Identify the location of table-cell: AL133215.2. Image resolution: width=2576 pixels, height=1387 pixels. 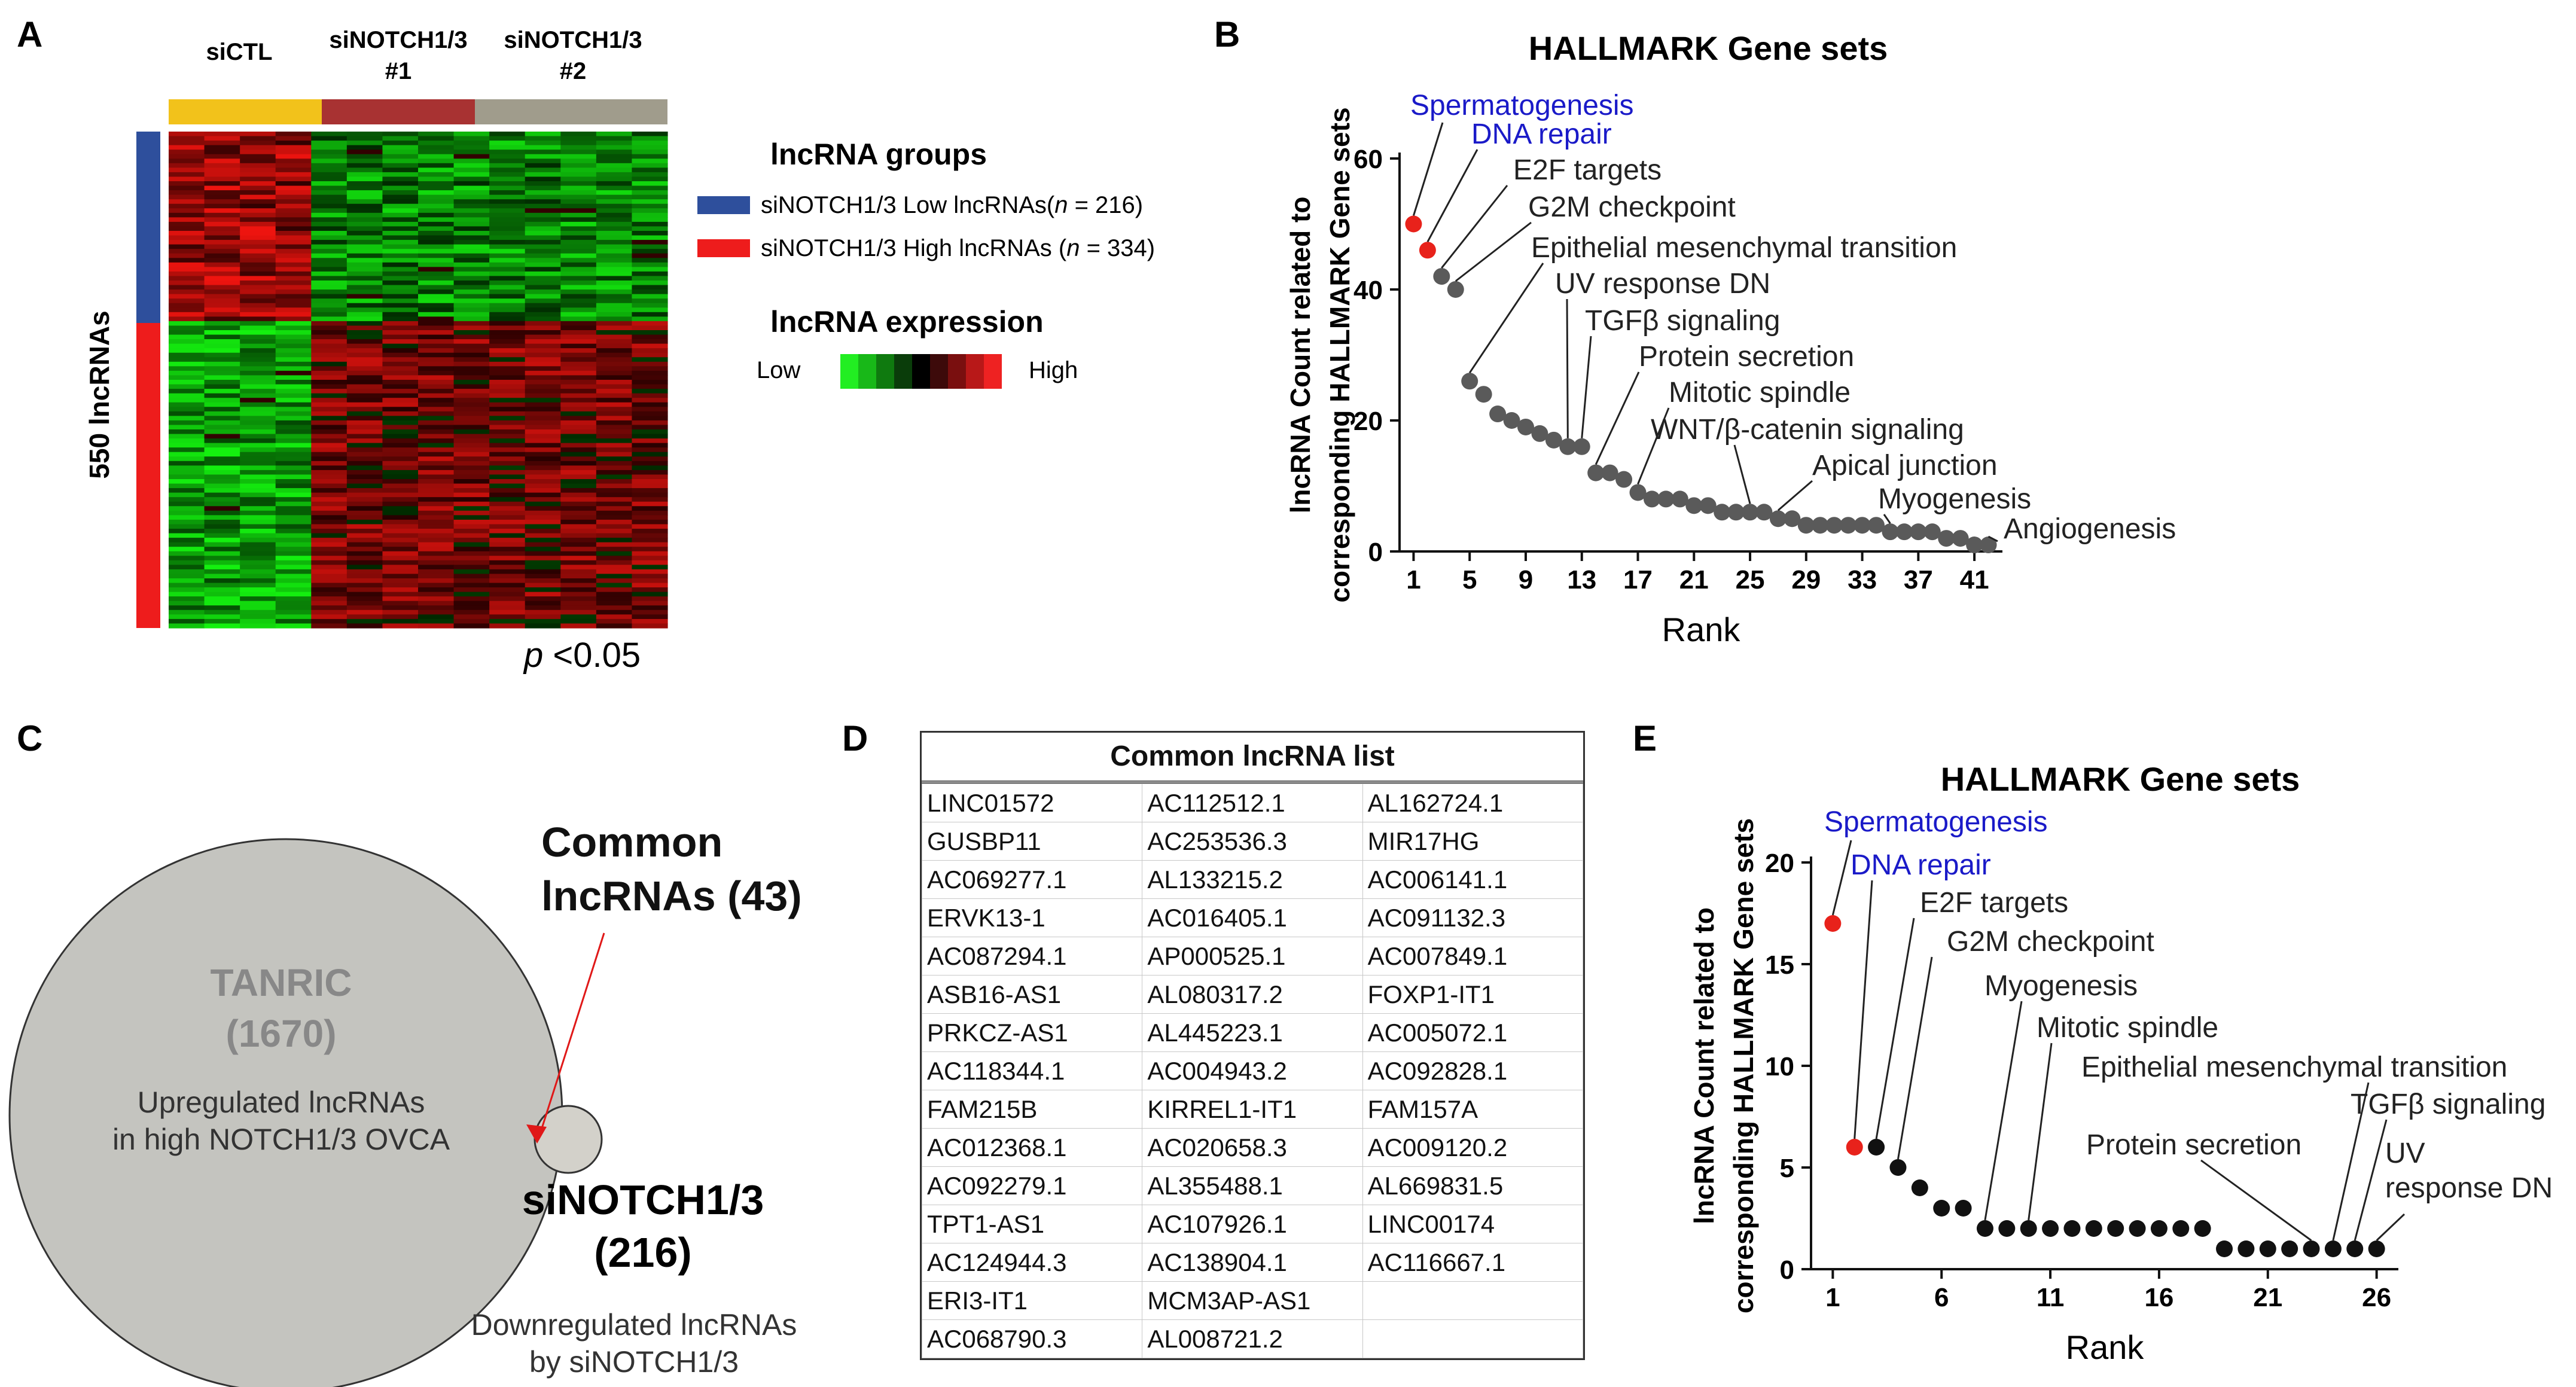
(1252, 880).